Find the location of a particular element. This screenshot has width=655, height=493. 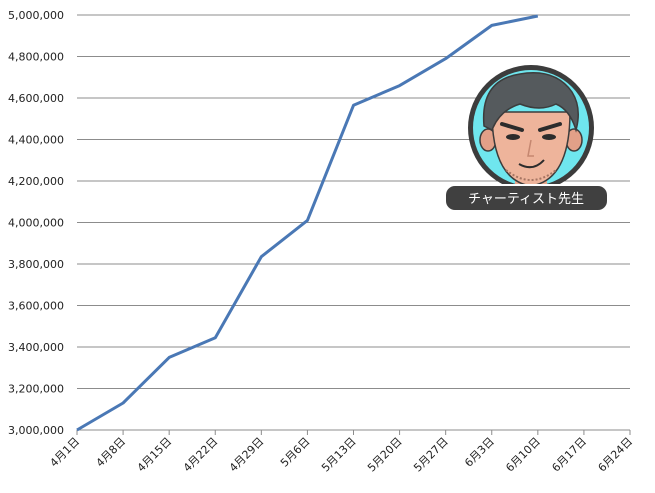

x-tick-label: 4月29日 is located at coordinates (247, 455).